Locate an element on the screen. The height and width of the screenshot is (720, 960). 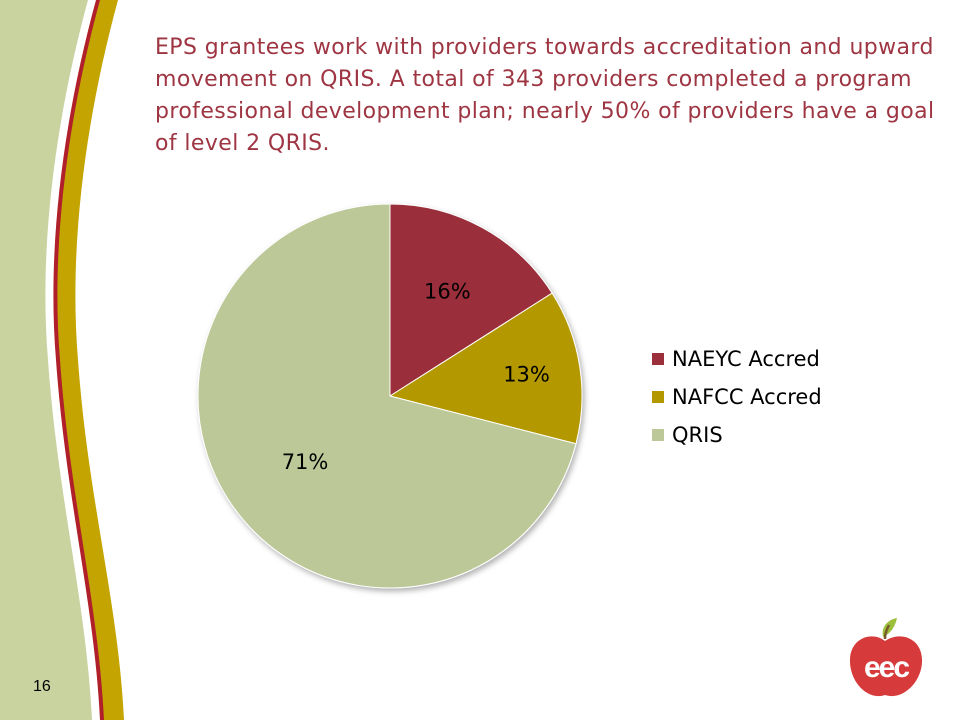
legend-item-3: QRIS is located at coordinates (737, 435).